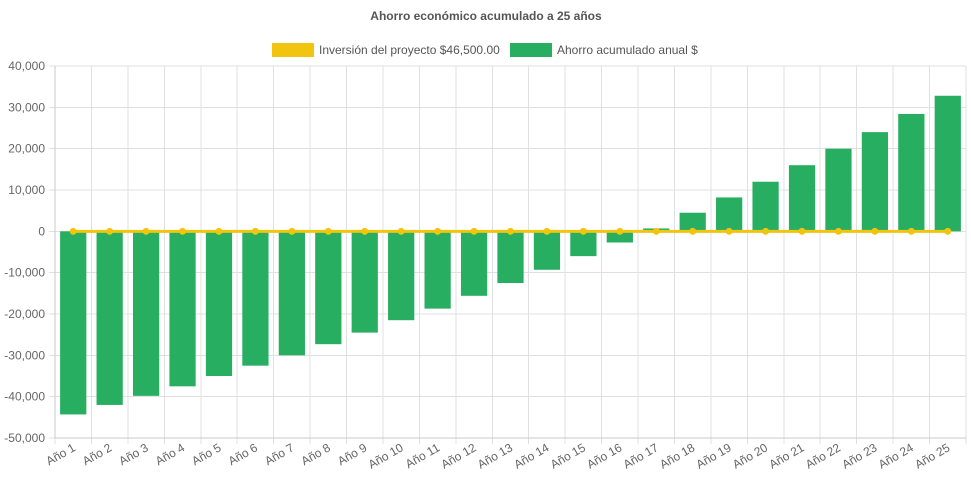  I want to click on y-tick-label: 20,000, so click(26, 149).